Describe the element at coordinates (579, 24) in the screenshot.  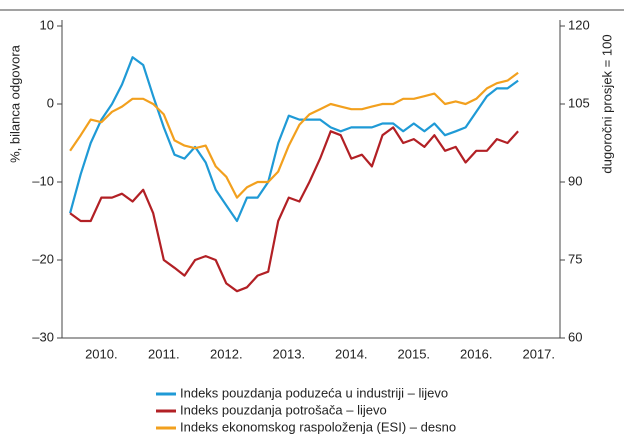
I see `y2-tick-label: 120` at that location.